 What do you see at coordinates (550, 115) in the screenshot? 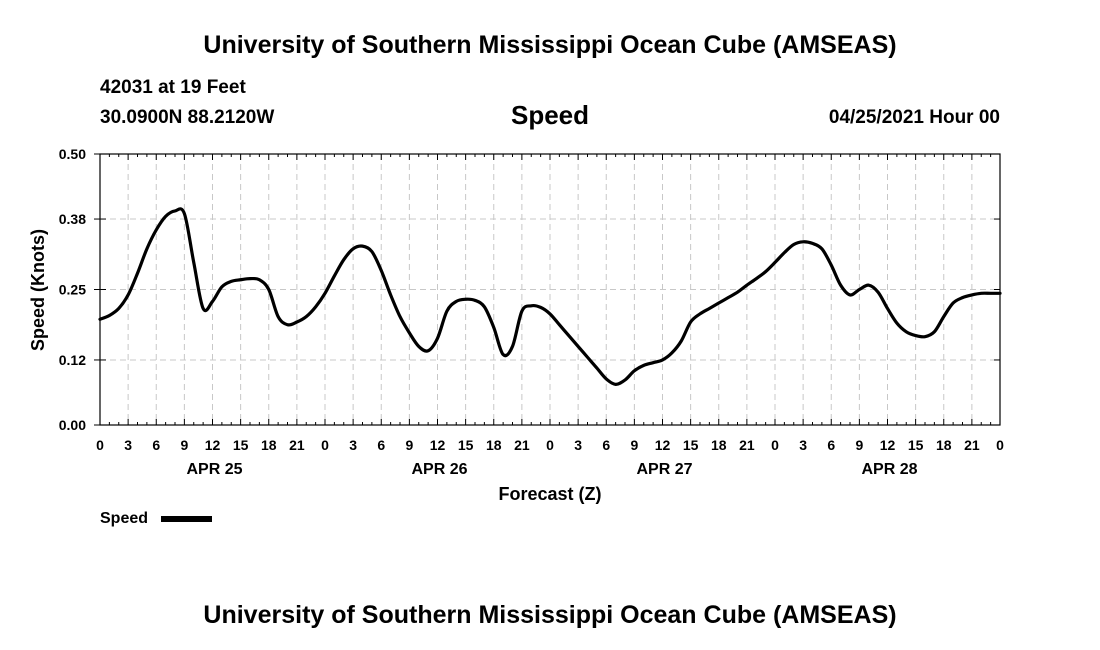
I see `variable-title: Speed` at bounding box center [550, 115].